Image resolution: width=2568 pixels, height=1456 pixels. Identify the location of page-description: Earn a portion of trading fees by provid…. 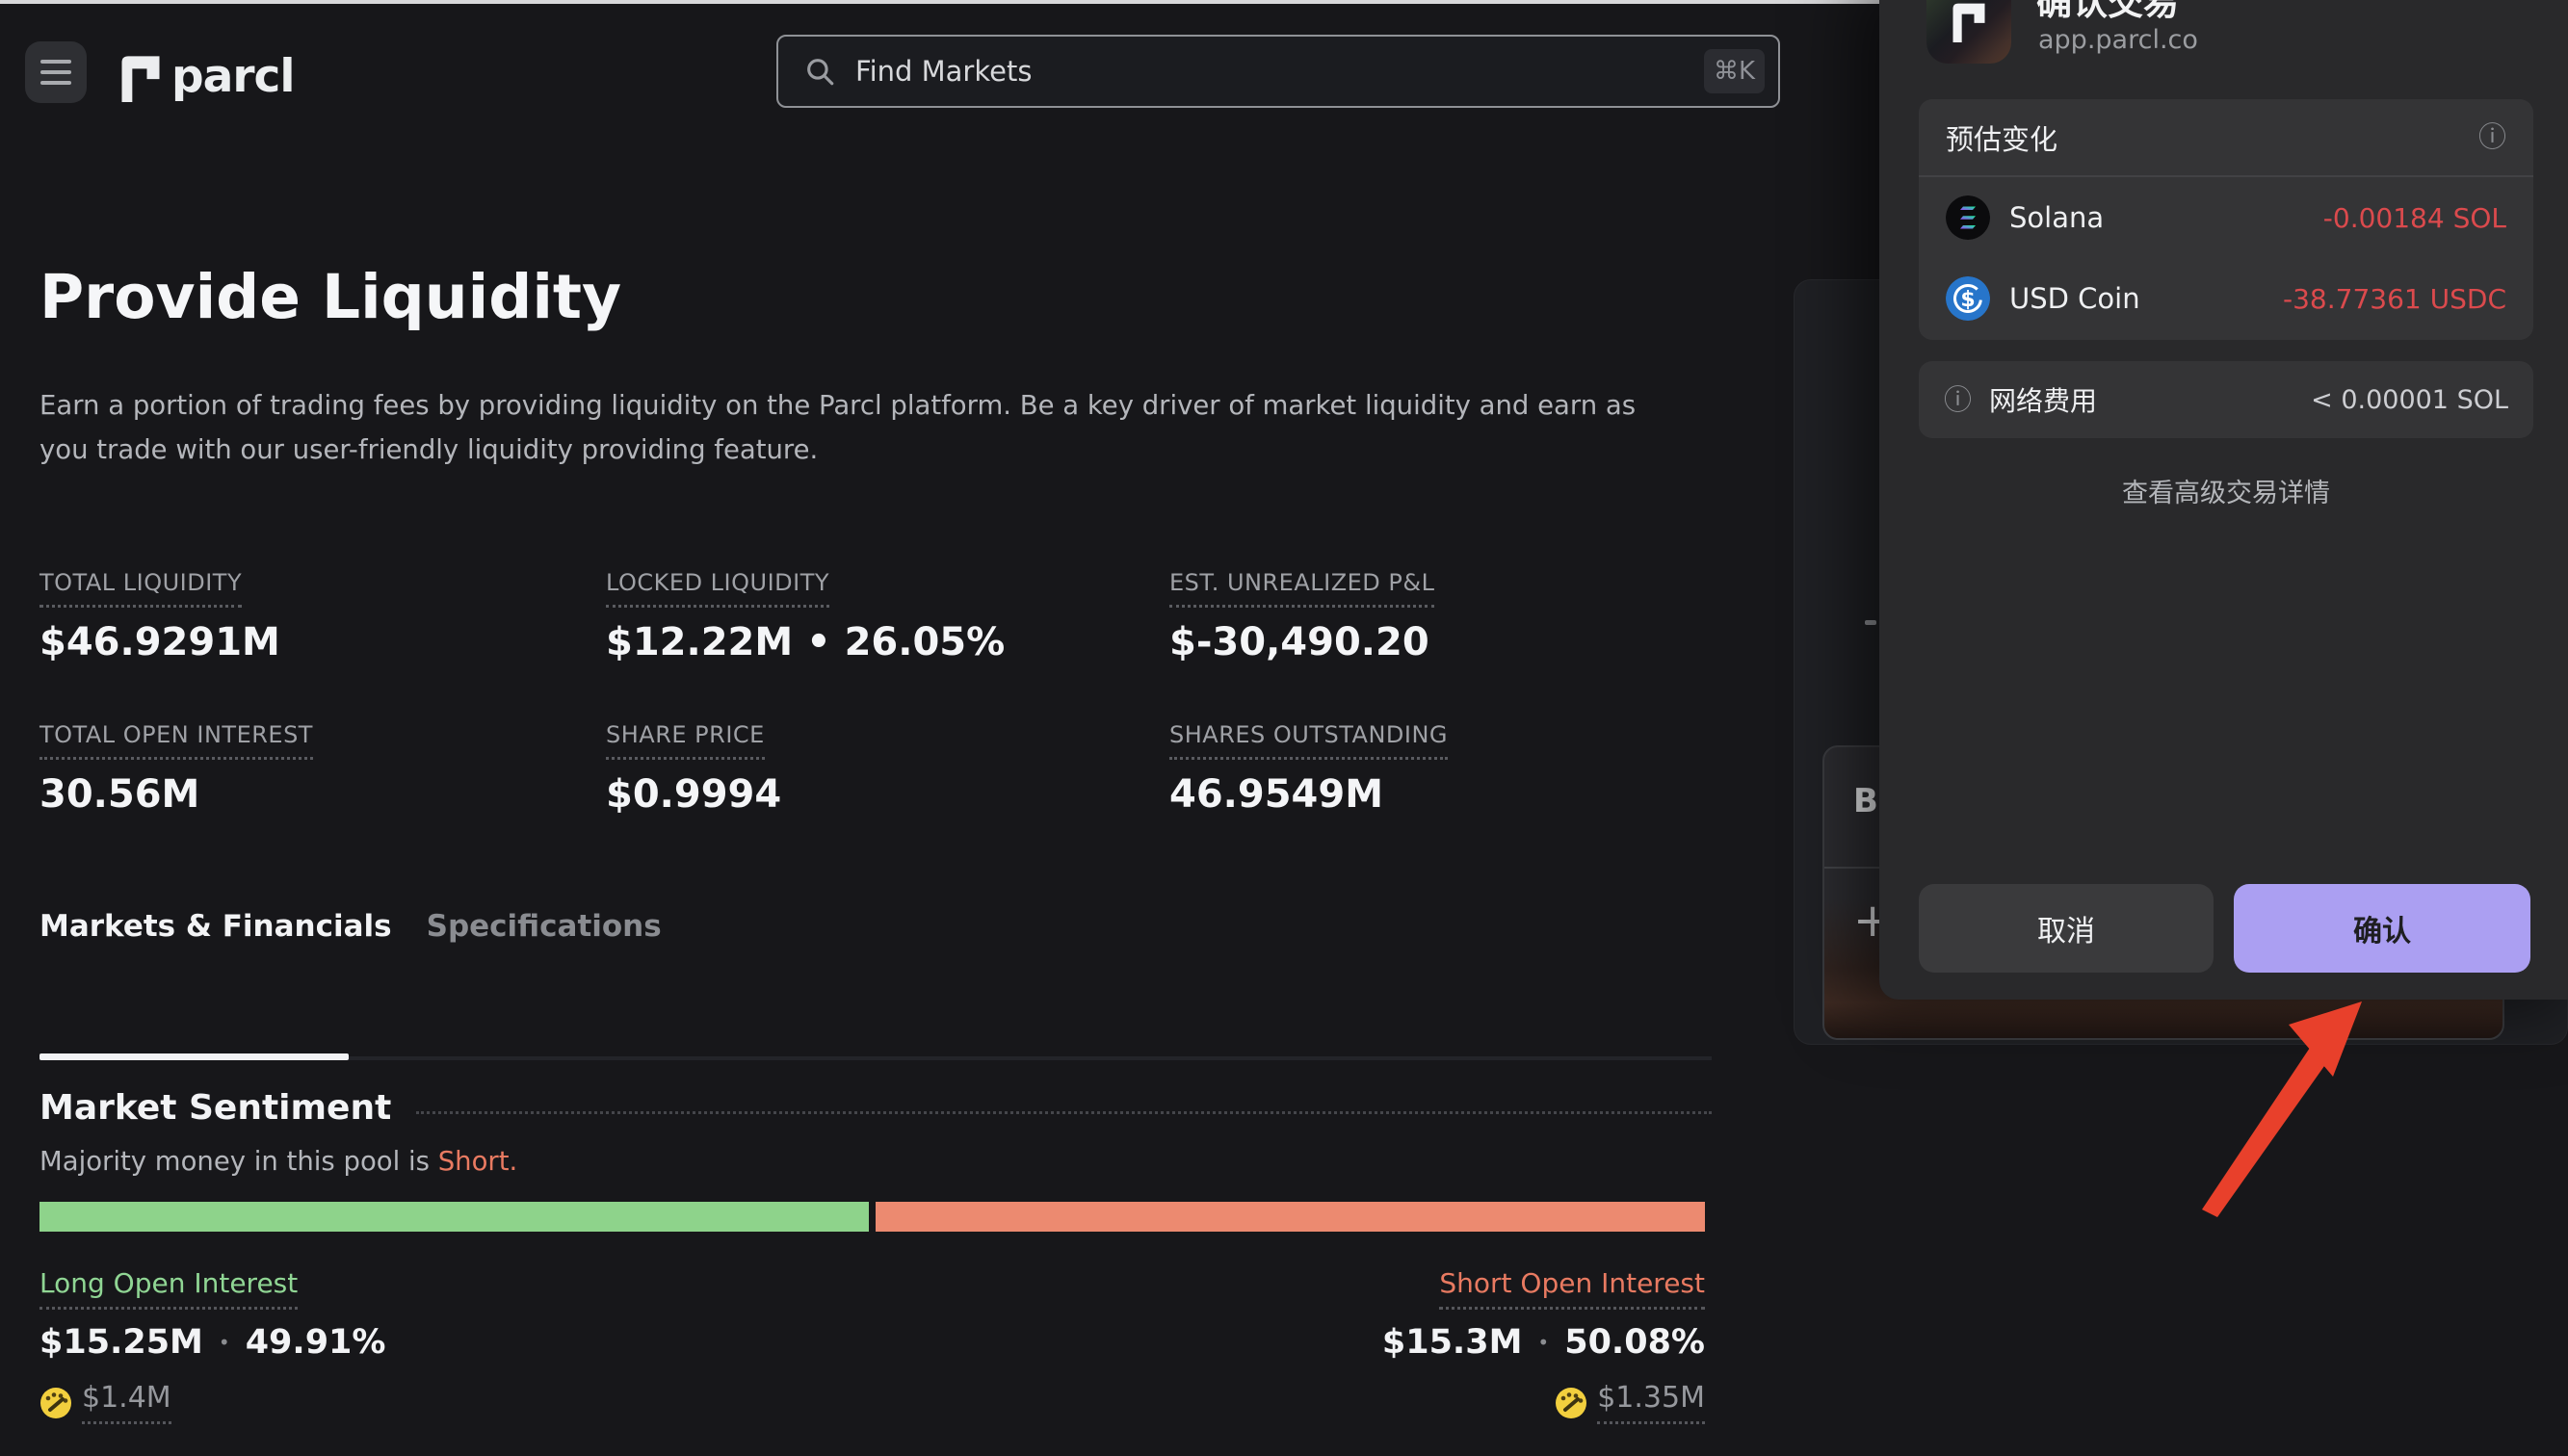
(838, 427).